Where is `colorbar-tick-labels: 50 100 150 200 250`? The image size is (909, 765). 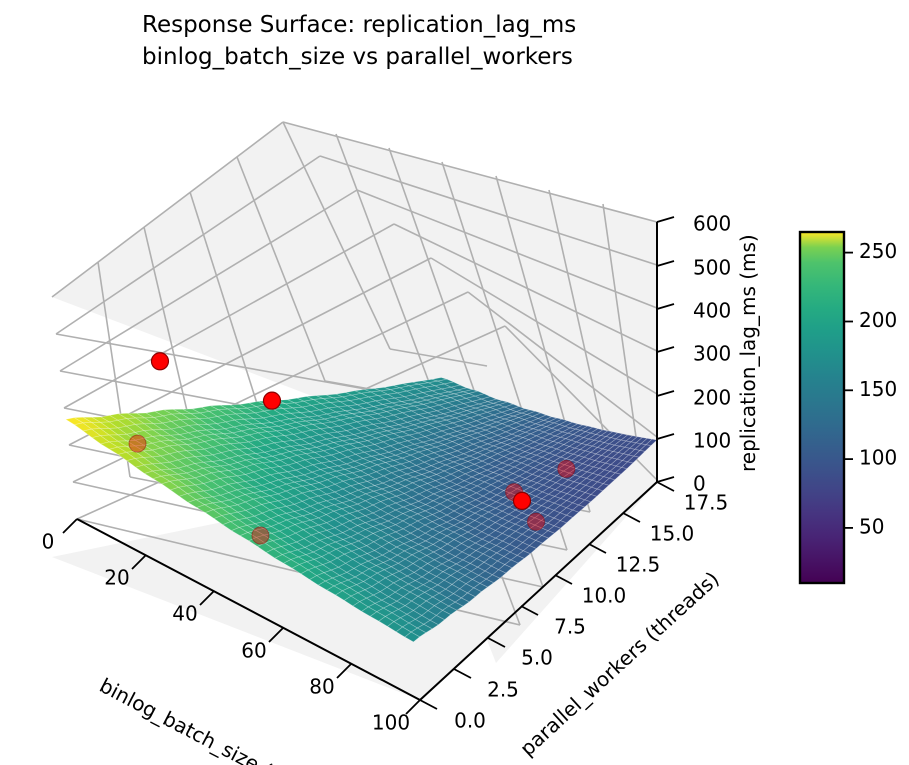 colorbar-tick-labels: 50 100 150 200 250 is located at coordinates (878, 388).